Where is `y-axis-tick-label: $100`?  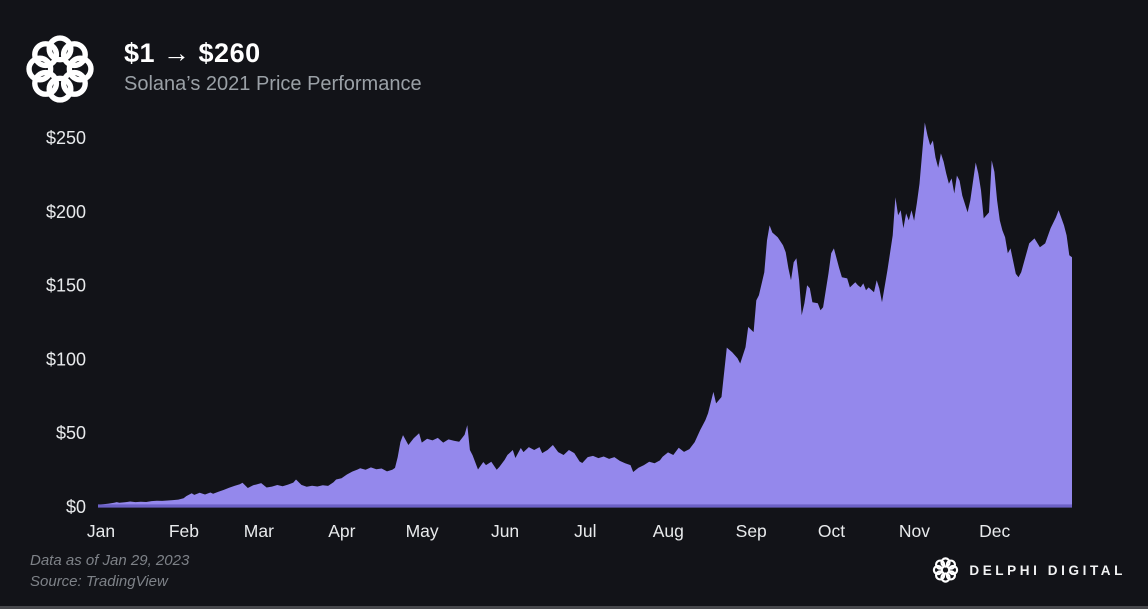
y-axis-tick-label: $100 is located at coordinates (66, 359).